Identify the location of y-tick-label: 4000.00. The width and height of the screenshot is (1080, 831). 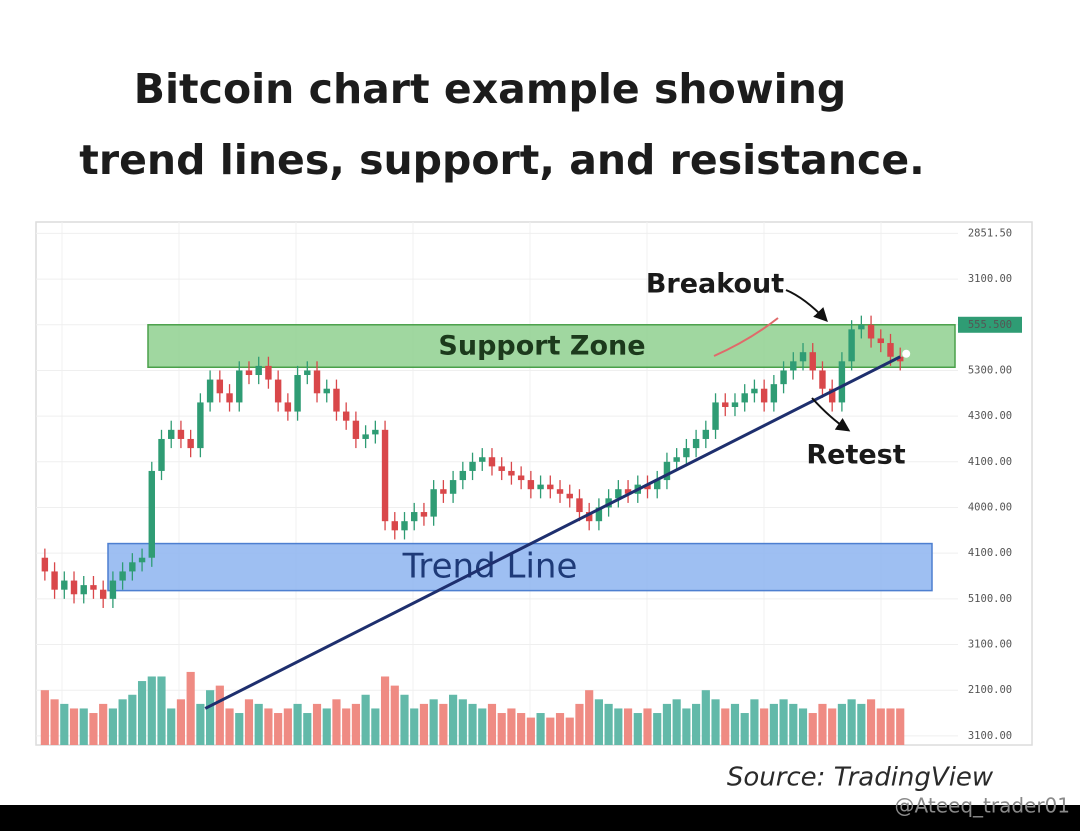
(990, 507).